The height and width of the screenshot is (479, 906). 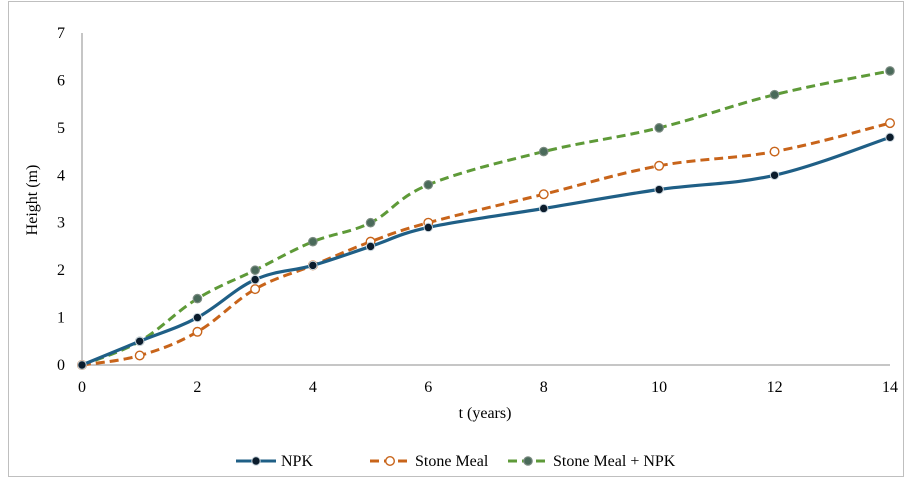 I want to click on legend-item: Stone Meal + NPK, so click(x=592, y=461).